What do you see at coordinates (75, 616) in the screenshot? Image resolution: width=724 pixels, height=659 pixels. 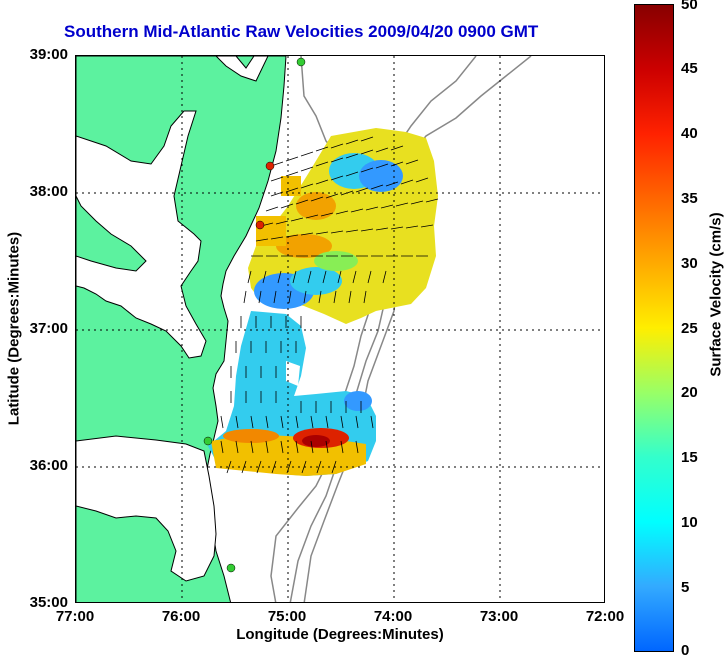 I see `x-tick-label: 77:00` at bounding box center [75, 616].